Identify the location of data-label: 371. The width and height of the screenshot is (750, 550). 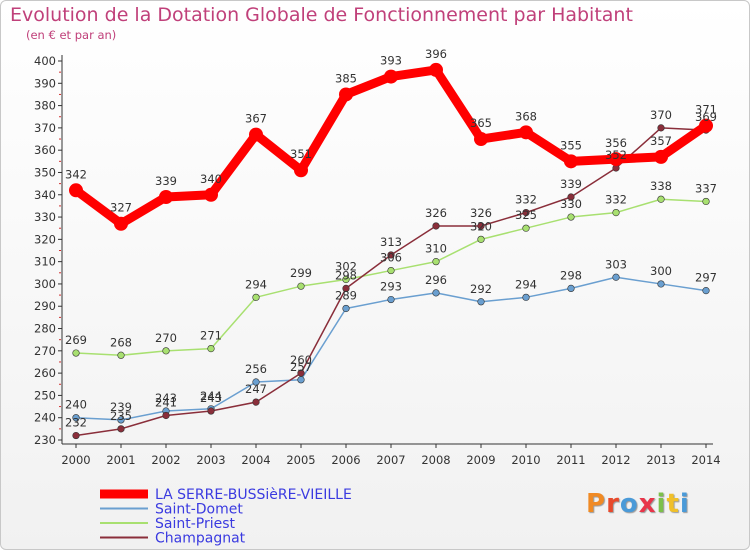
(706, 110).